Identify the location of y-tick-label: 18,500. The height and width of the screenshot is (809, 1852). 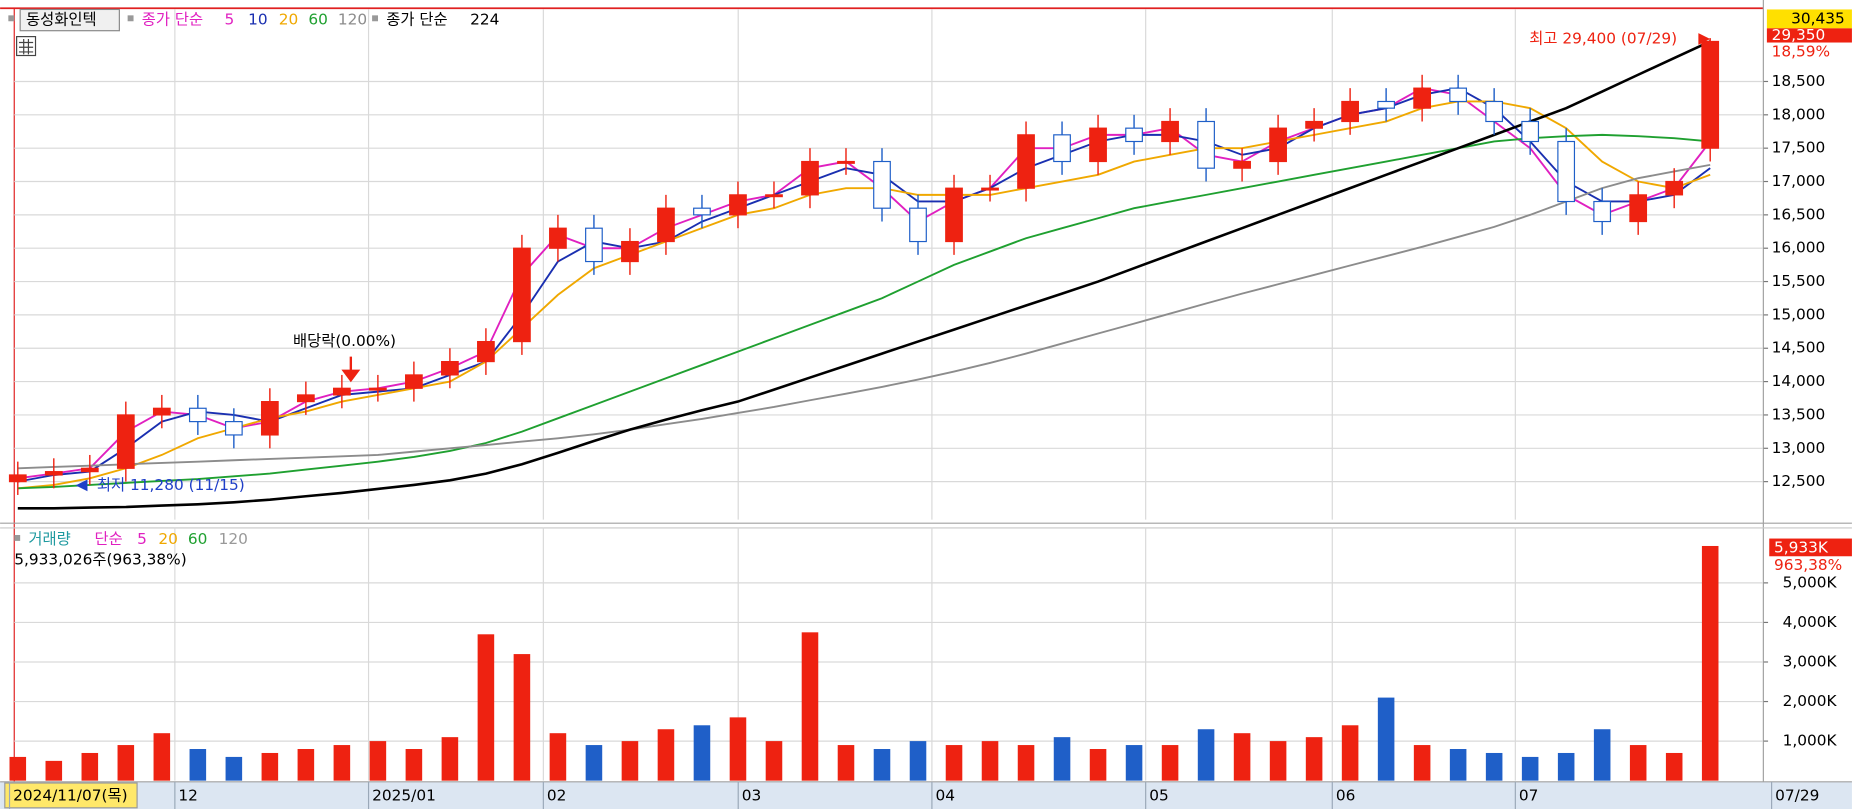
(1799, 81).